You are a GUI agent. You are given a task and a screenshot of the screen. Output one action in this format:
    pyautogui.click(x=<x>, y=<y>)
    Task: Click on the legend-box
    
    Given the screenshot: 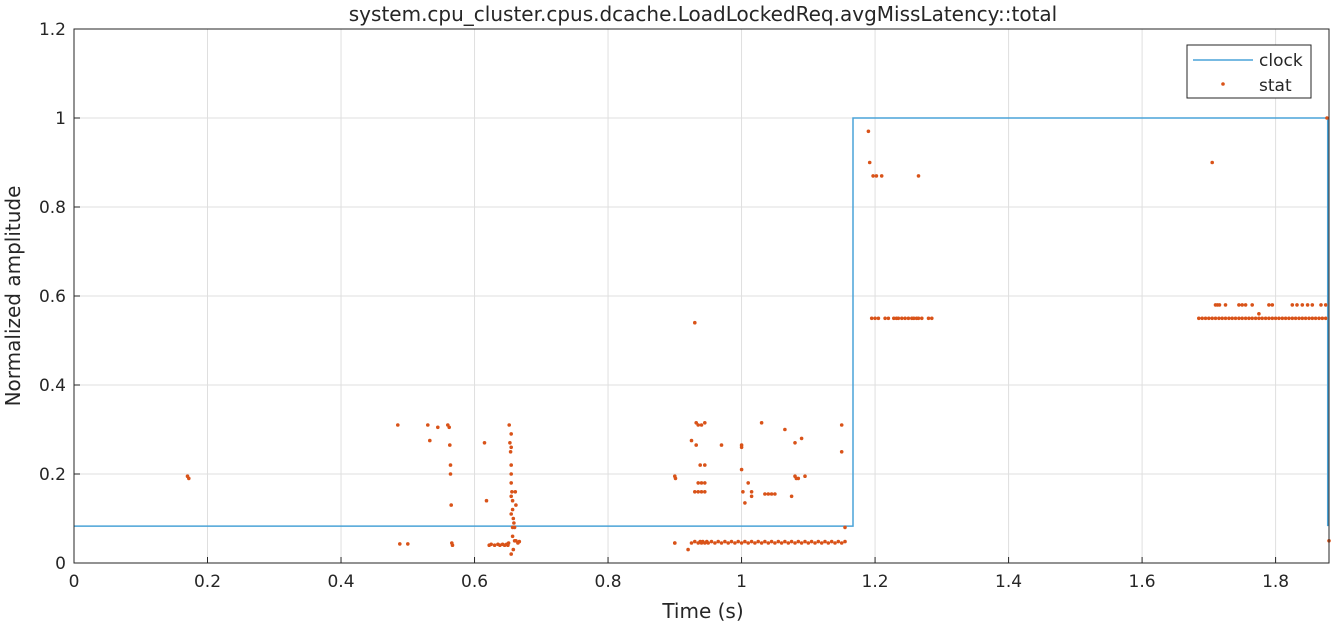 What is the action you would take?
    pyautogui.click(x=1249, y=71)
    